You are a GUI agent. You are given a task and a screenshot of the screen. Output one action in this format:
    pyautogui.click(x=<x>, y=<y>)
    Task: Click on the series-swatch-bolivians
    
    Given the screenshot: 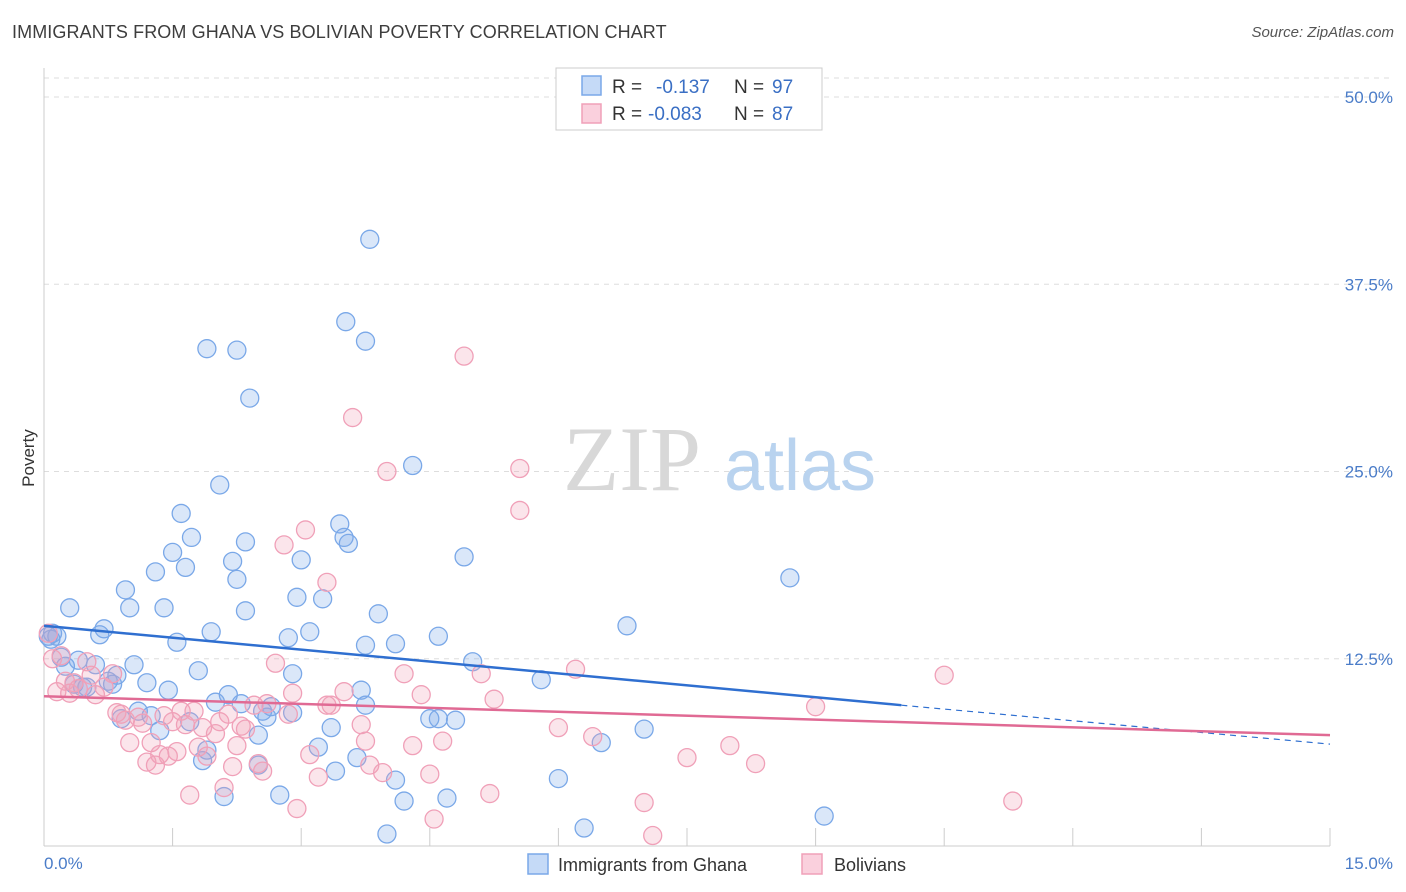 What is the action you would take?
    pyautogui.click(x=812, y=864)
    